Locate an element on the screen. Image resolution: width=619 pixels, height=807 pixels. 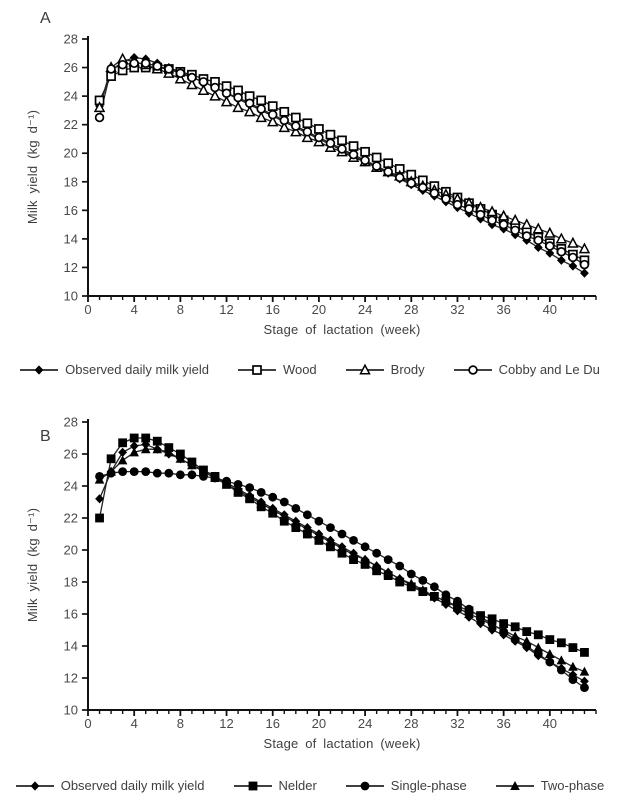
legend-item-cobby: Cobby and Le Du is located at coordinates (526, 369).